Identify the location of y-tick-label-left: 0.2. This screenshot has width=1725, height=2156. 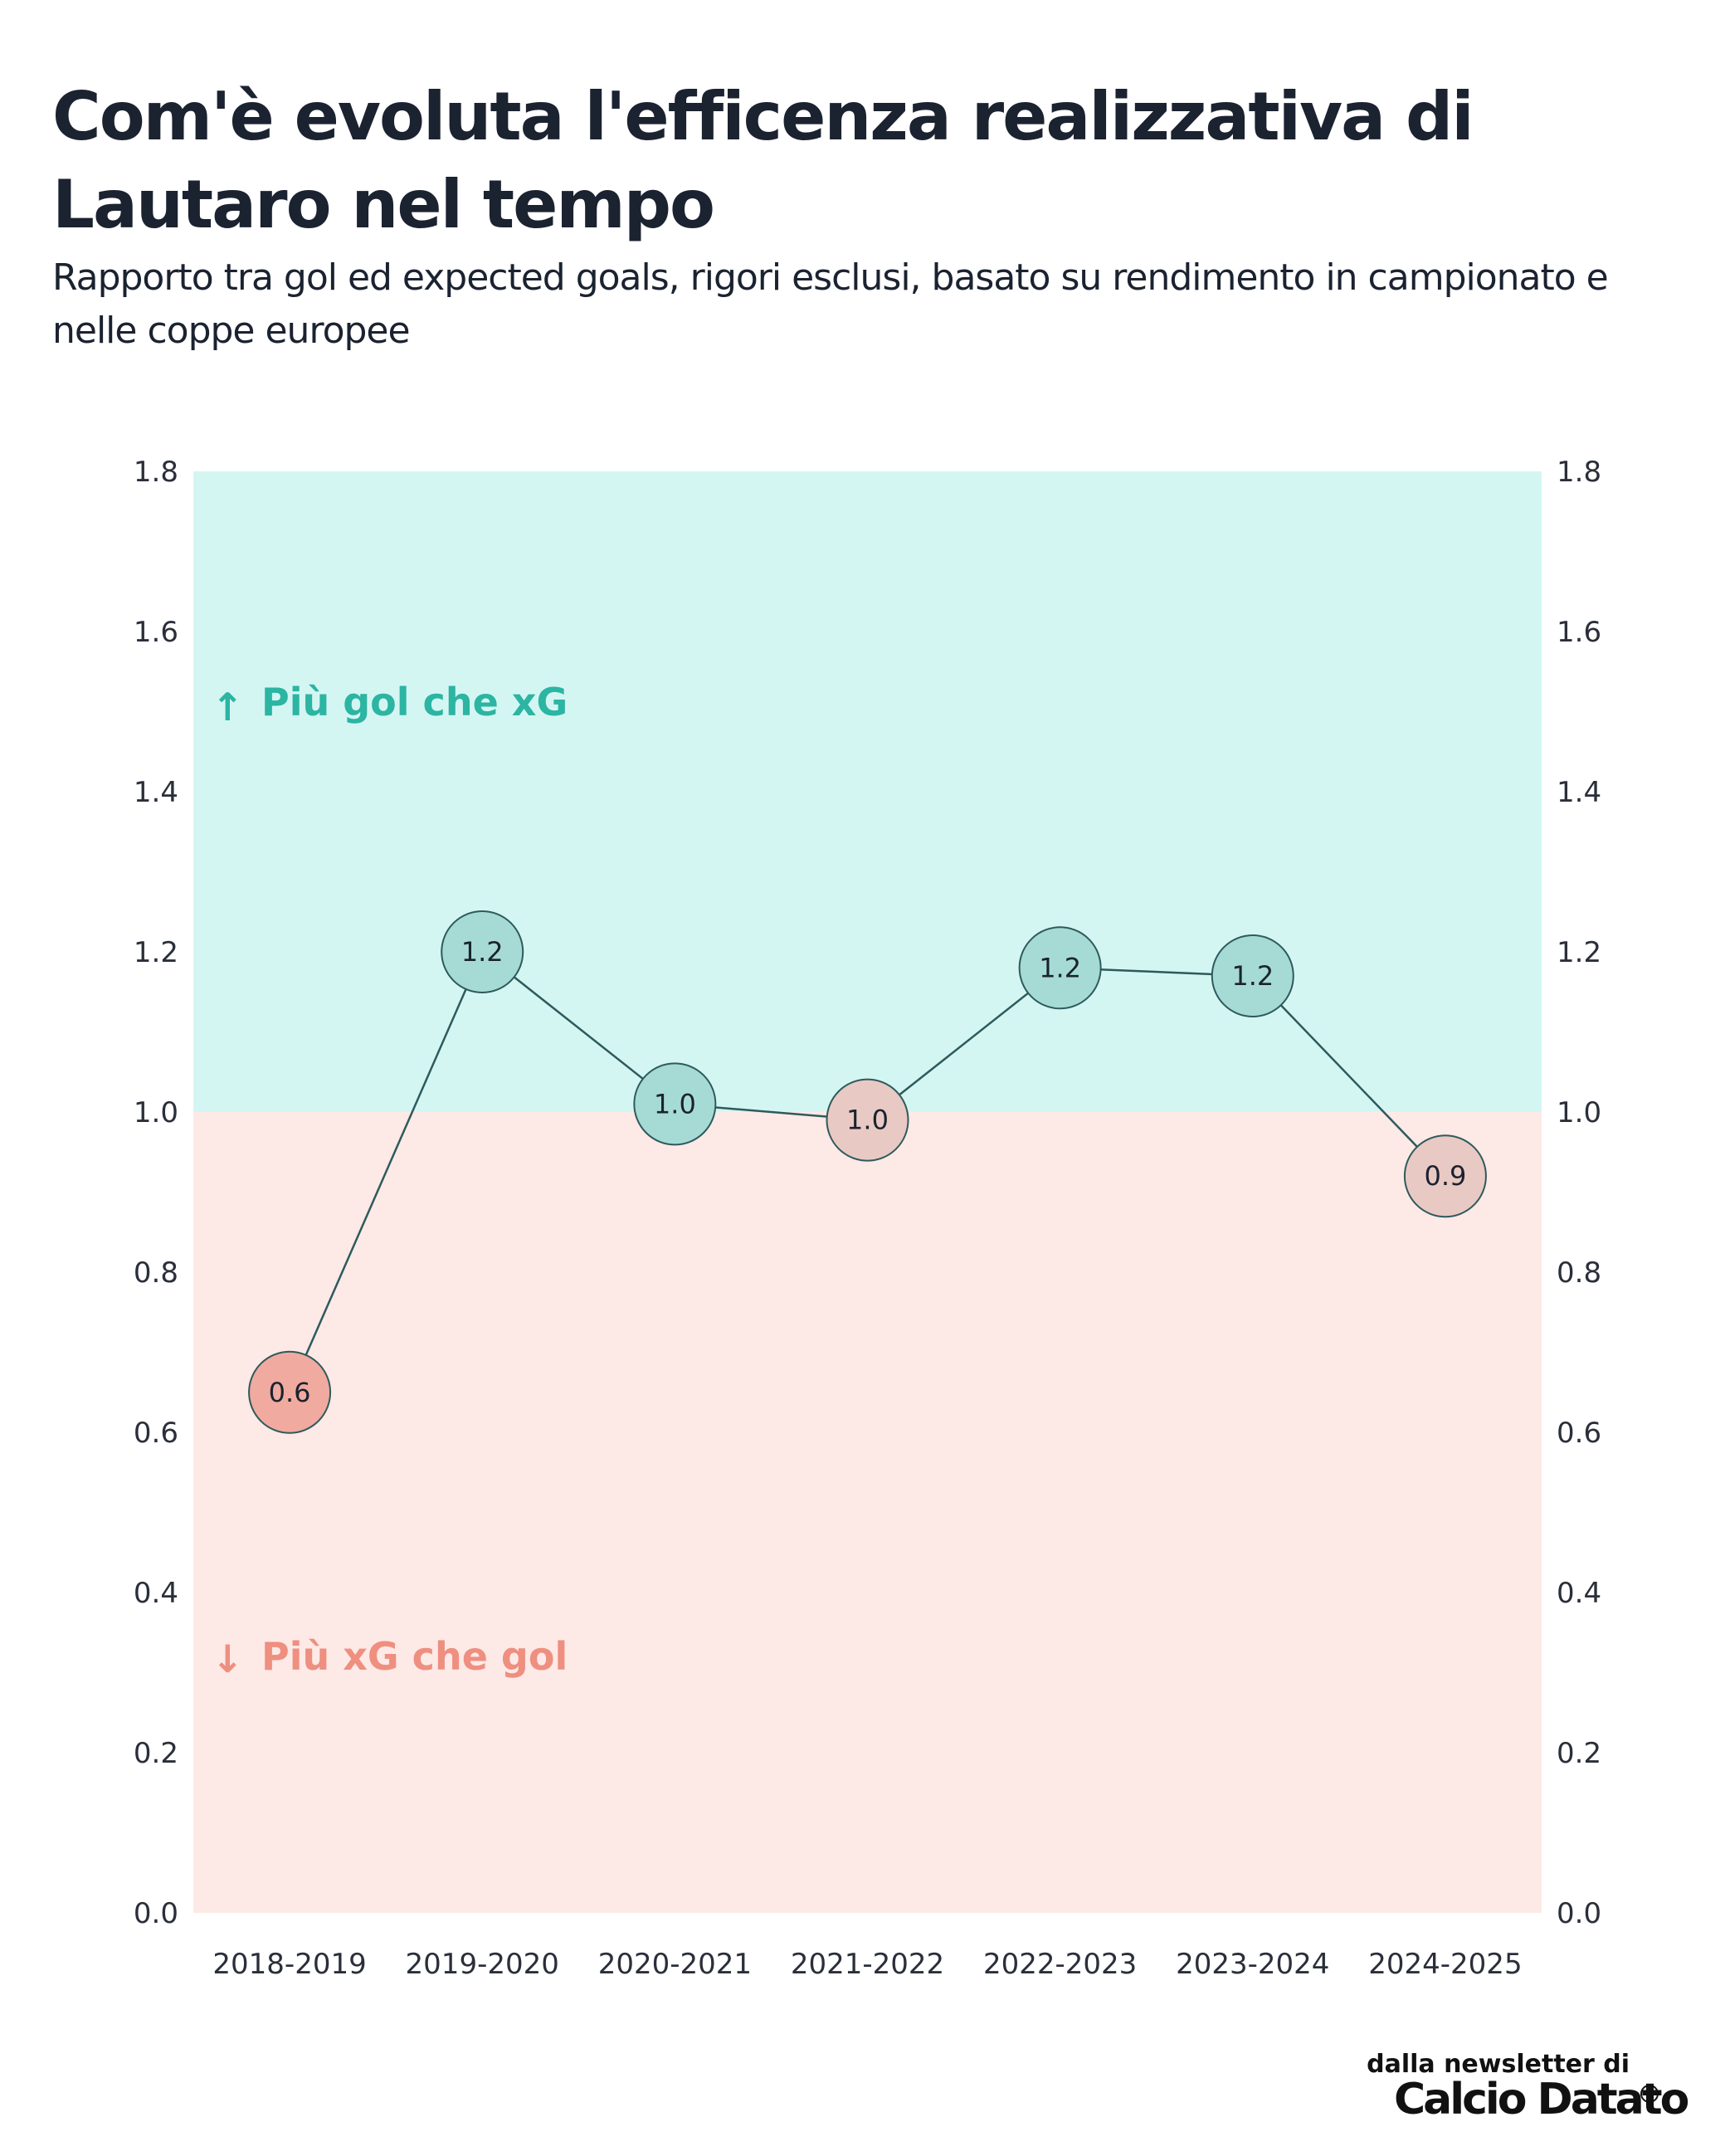
(156, 1754).